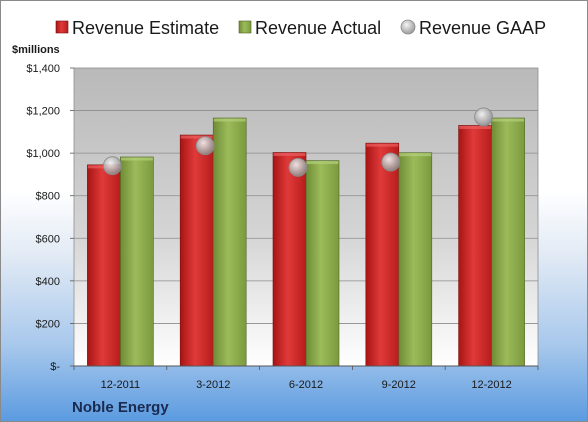 The width and height of the screenshot is (588, 422). I want to click on x-axis: 12-2011 3-2012 6-2012 9-2012 12-2012, so click(306, 378).